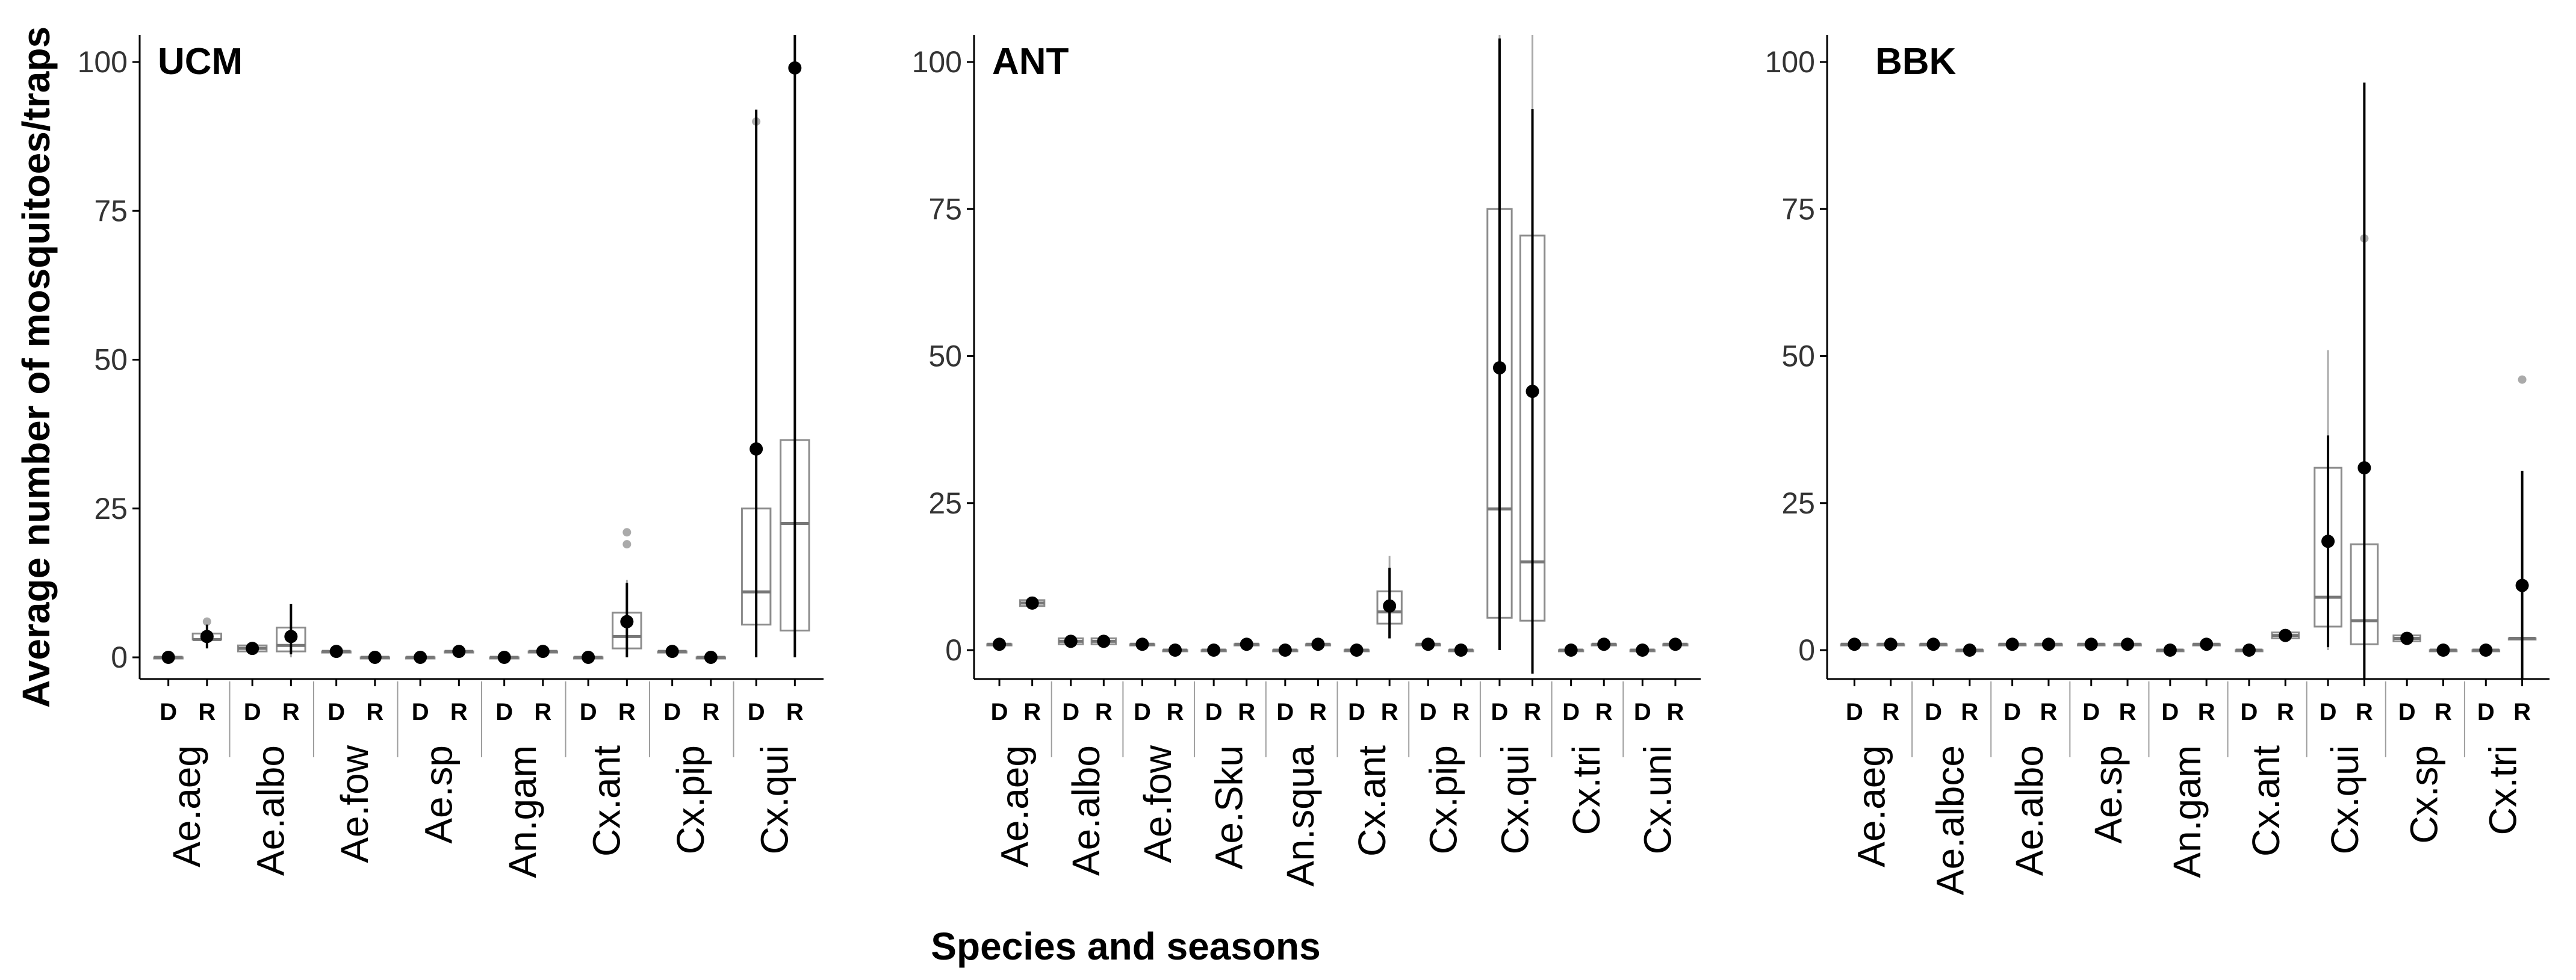  What do you see at coordinates (188, 742) in the screenshot?
I see `species-group: D R Ae.aeg` at bounding box center [188, 742].